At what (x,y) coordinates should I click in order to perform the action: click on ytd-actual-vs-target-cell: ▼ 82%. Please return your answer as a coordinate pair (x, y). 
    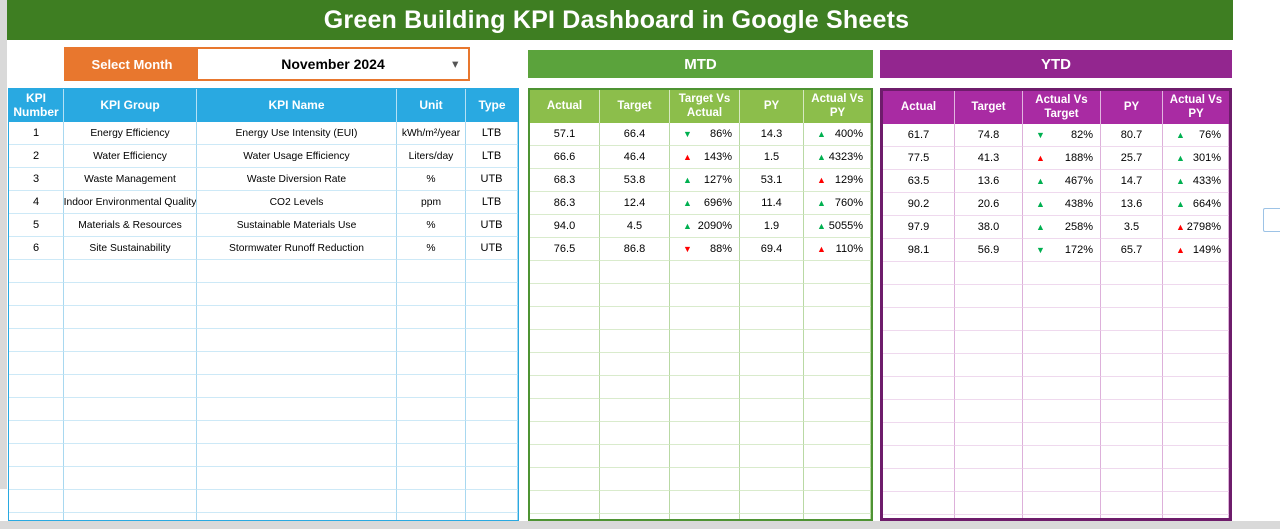
    Looking at the image, I should click on (1062, 135).